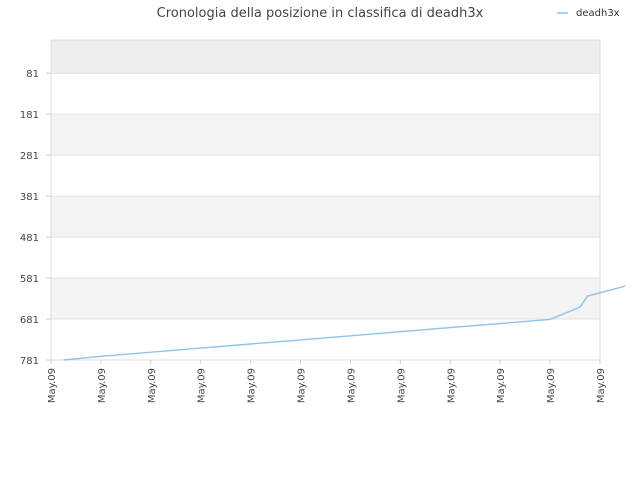 The width and height of the screenshot is (640, 480). Describe the element at coordinates (29, 279) in the screenshot. I see `y-tick-label: 581` at that location.